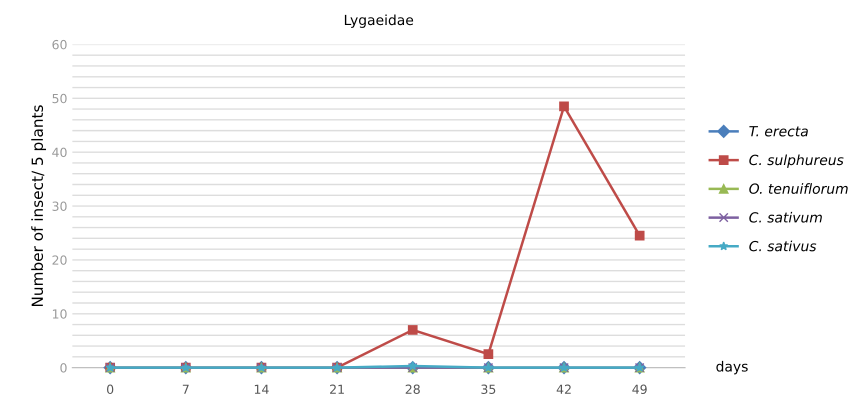 The height and width of the screenshot is (404, 851). What do you see at coordinates (413, 389) in the screenshot?
I see `x-tick-label: 28` at bounding box center [413, 389].